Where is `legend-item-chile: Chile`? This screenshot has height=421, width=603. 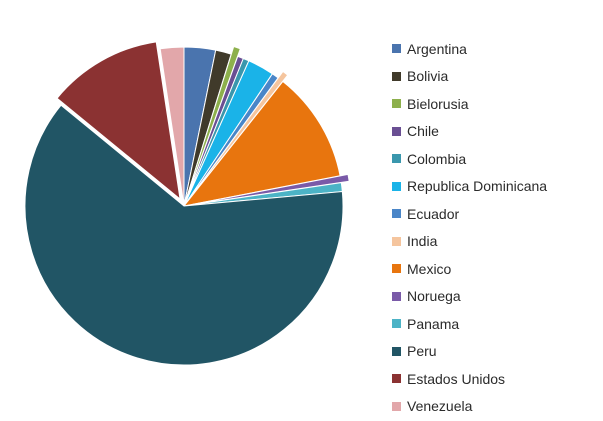 legend-item-chile: Chile is located at coordinates (469, 132).